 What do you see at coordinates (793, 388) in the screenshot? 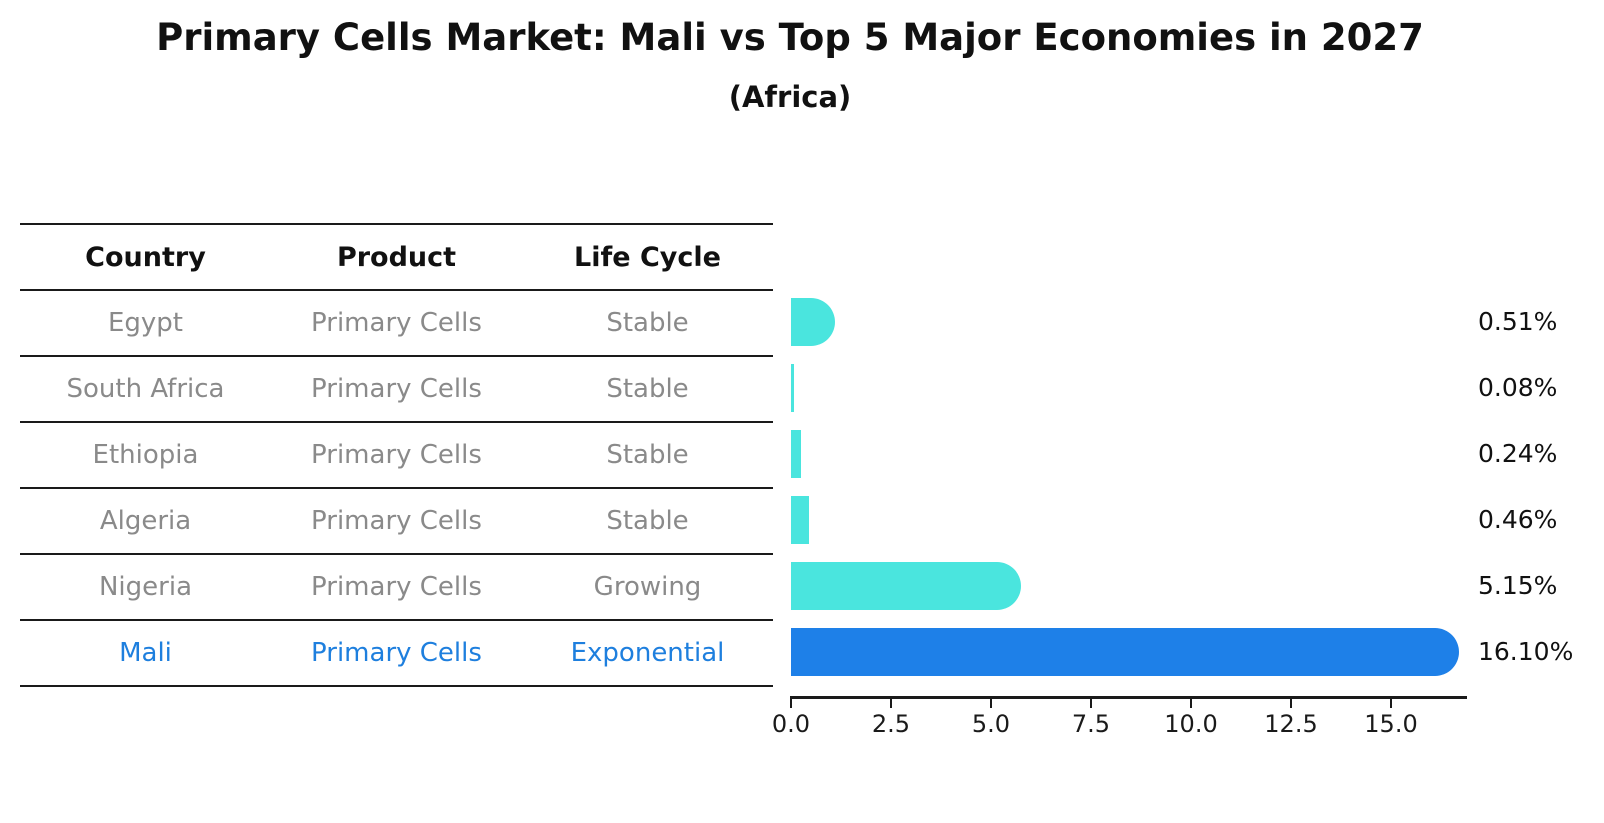
I see `bar-south-africa` at bounding box center [793, 388].